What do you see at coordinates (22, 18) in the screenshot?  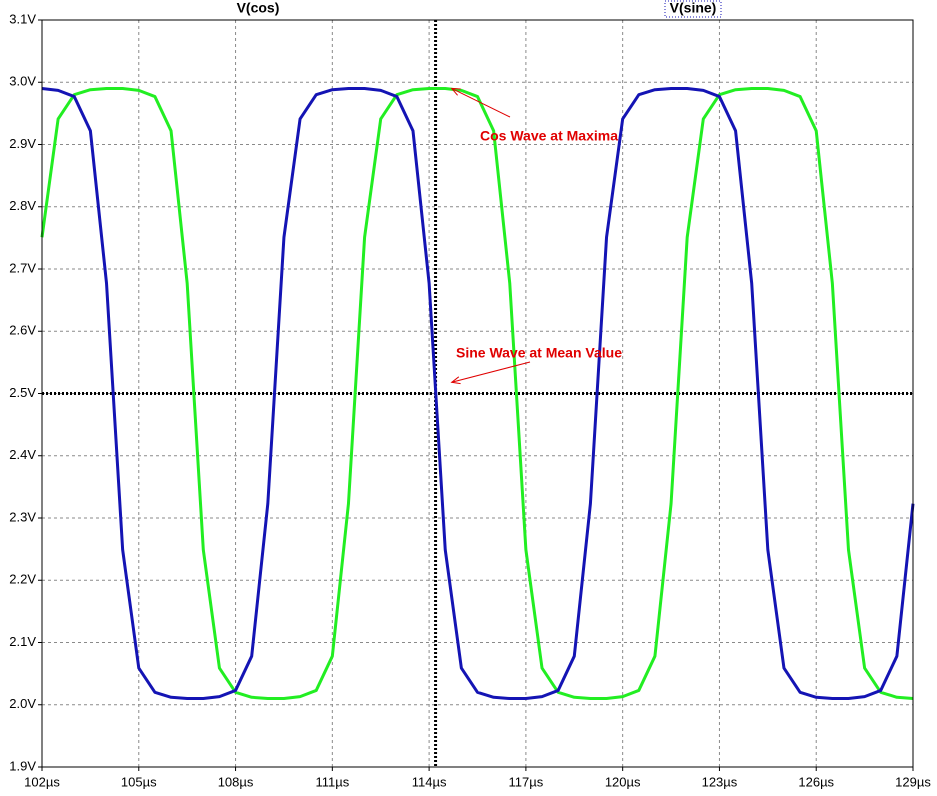 I see `y-tick-label: 3.1V` at bounding box center [22, 18].